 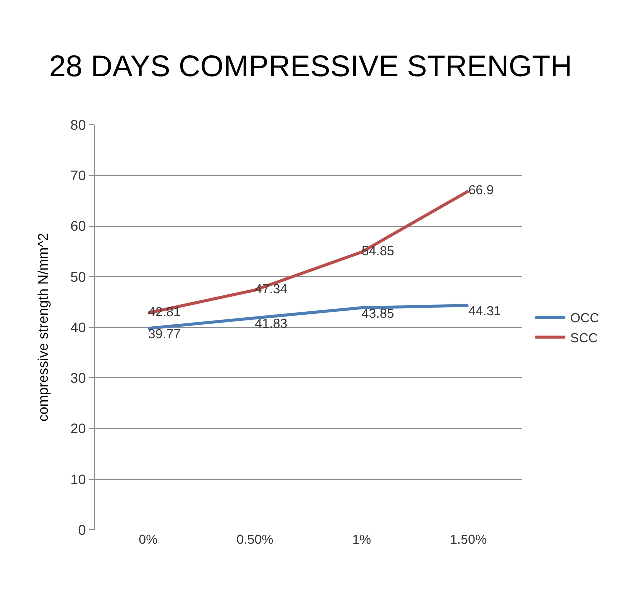 What do you see at coordinates (78, 378) in the screenshot?
I see `y-tick-label: 30` at bounding box center [78, 378].